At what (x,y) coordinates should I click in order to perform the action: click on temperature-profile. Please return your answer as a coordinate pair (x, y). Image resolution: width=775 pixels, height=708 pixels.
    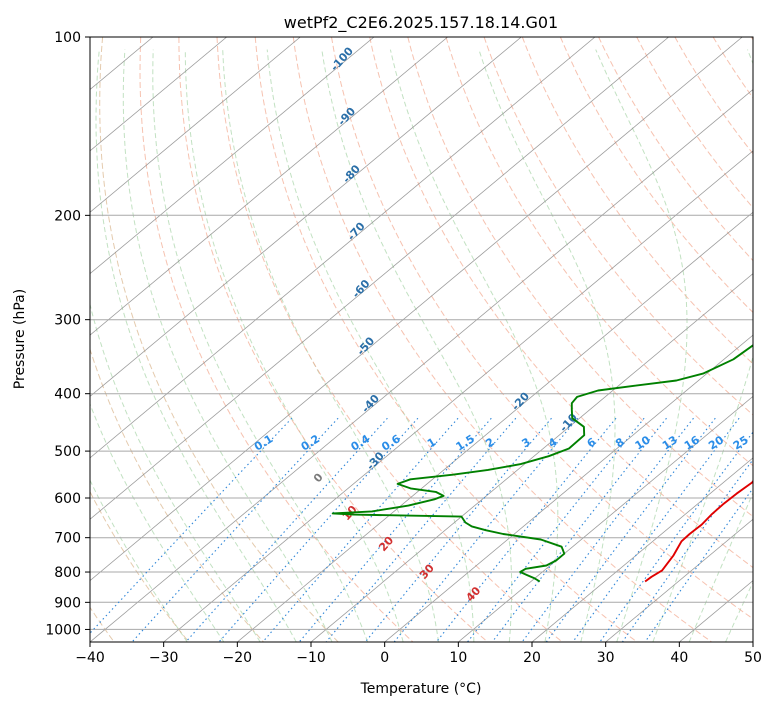
    Looking at the image, I should click on (698, 531).